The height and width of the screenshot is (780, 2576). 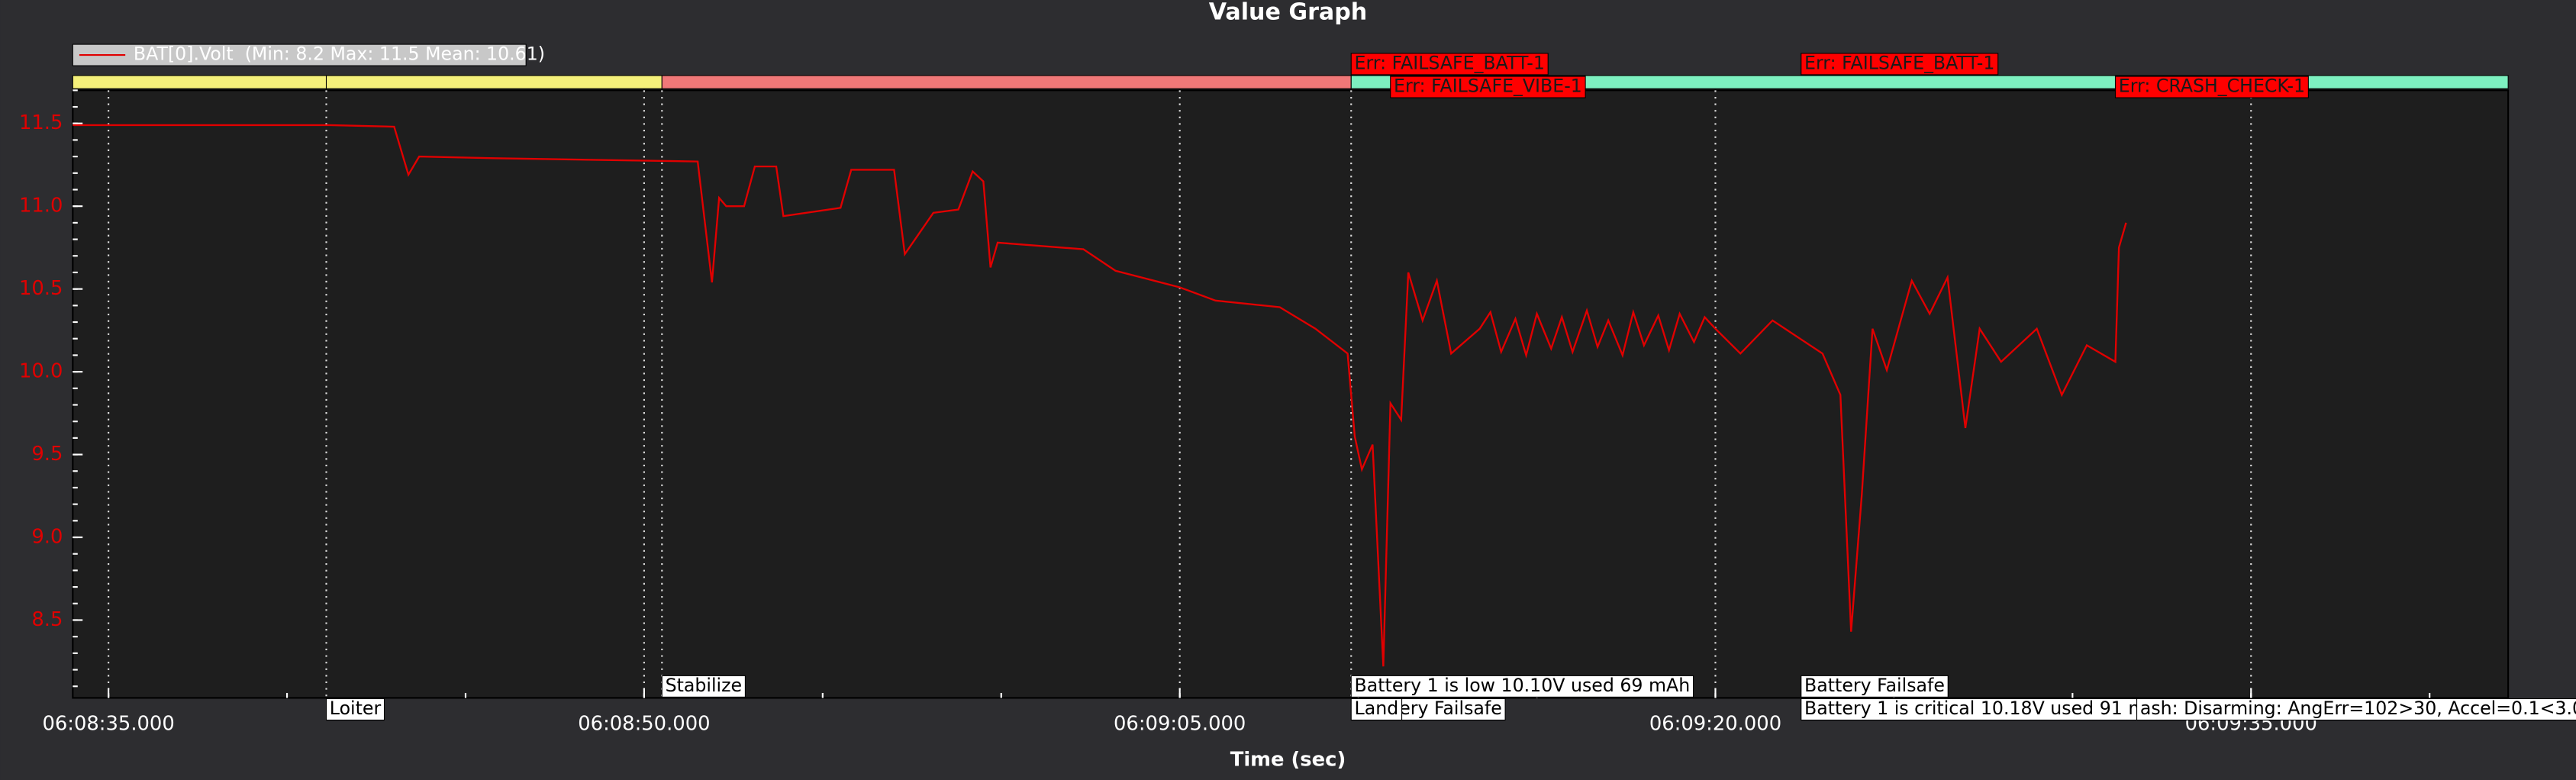 What do you see at coordinates (41, 288) in the screenshot?
I see `y-tick-label: 10.5` at bounding box center [41, 288].